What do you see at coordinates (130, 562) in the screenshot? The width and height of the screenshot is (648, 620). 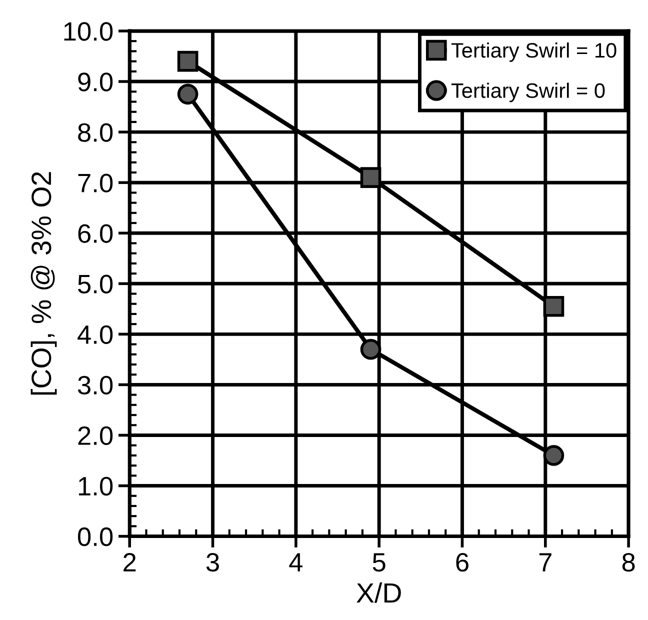 I see `x-tick-label: 2` at bounding box center [130, 562].